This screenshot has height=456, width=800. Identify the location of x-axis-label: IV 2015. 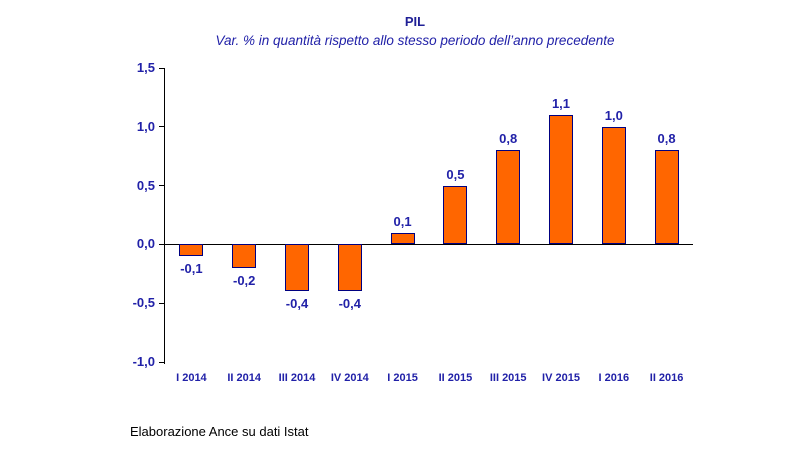
(561, 378).